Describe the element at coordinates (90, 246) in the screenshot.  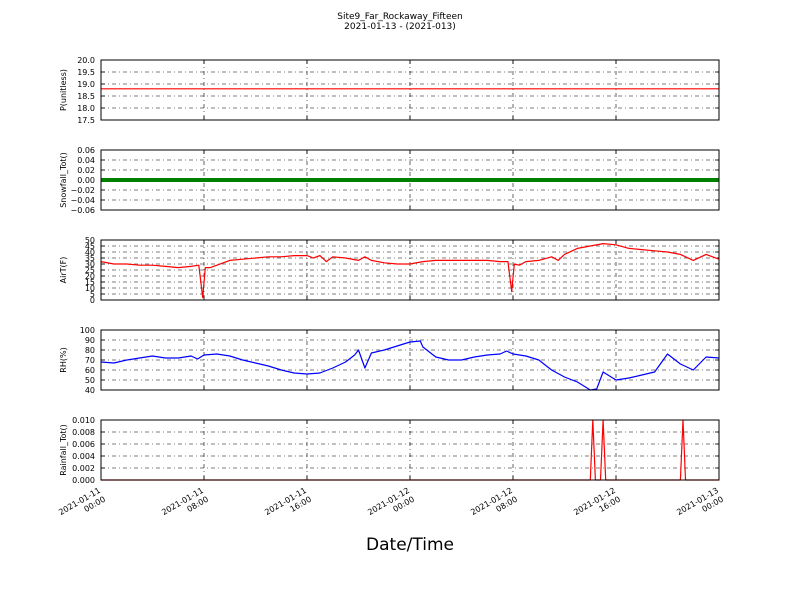
I see `y-tick-label: 45` at that location.